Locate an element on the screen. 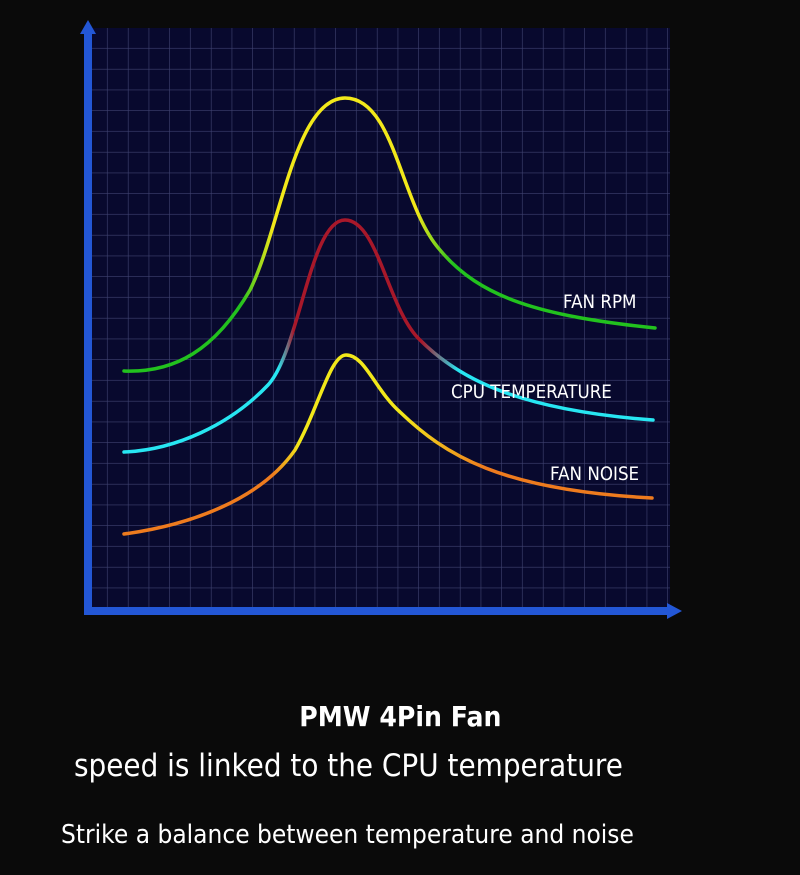 This screenshot has height=875, width=800. label-fan-noise: FAN NOISE is located at coordinates (595, 474).